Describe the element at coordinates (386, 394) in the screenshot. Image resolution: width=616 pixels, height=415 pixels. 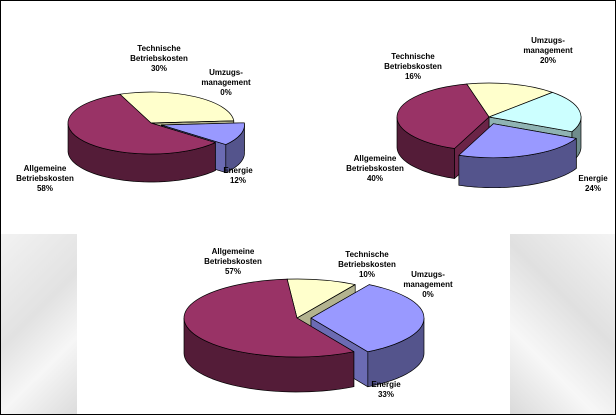
I see `data-label-line: 33%` at that location.